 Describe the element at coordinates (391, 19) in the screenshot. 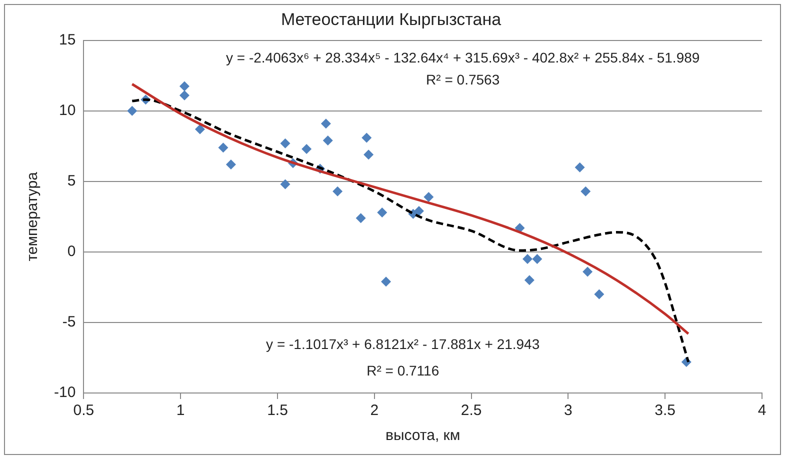

I see `chart-title: Метеостанции Кыргызстана` at that location.